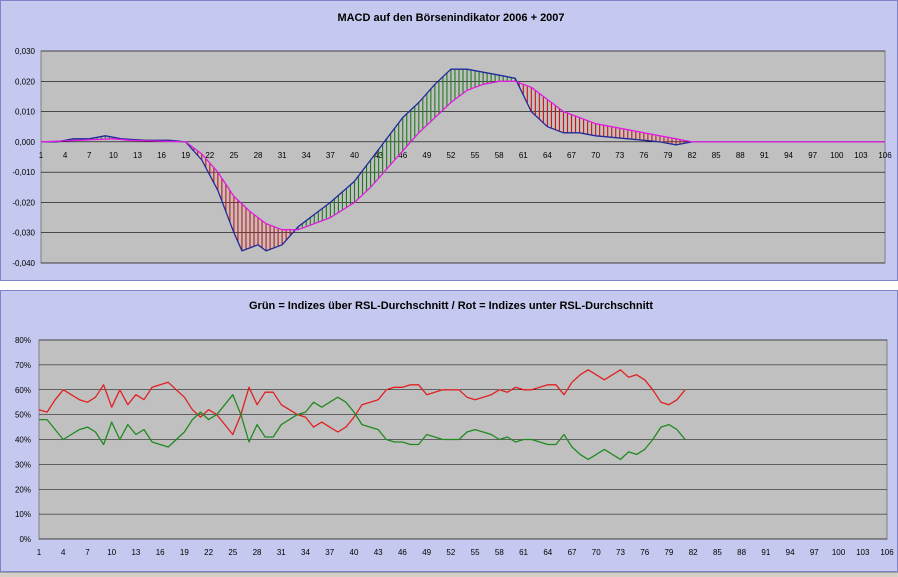 The height and width of the screenshot is (577, 898). I want to click on y-tick-label: -0,040, so click(23, 263).